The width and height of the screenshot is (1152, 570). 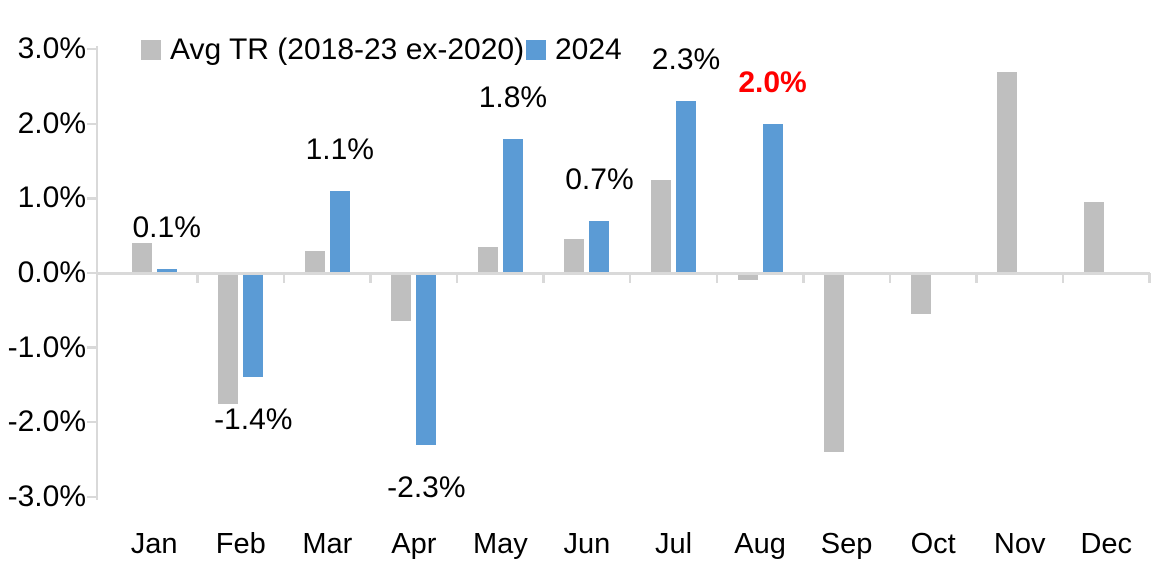 What do you see at coordinates (426, 359) in the screenshot?
I see `bar-2024-apr` at bounding box center [426, 359].